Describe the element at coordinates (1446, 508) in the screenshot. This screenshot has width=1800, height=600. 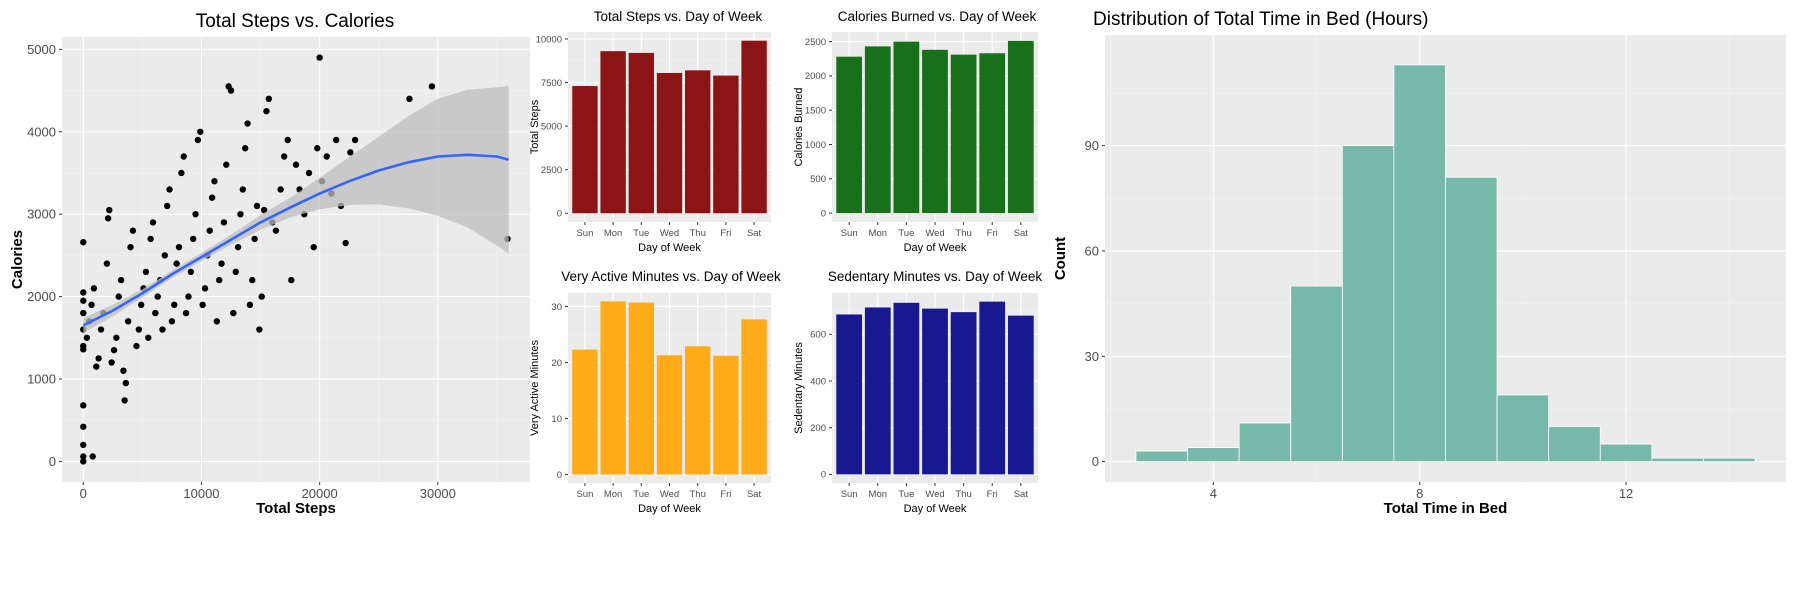
I see `x-axis-title: Total Time in Bed` at that location.